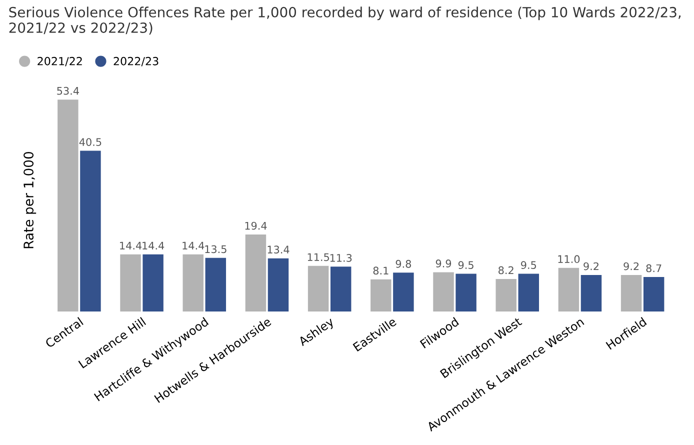 Image resolution: width=694 pixels, height=445 pixels. Describe the element at coordinates (90, 142) in the screenshot. I see `data-label: 40.5` at that location.